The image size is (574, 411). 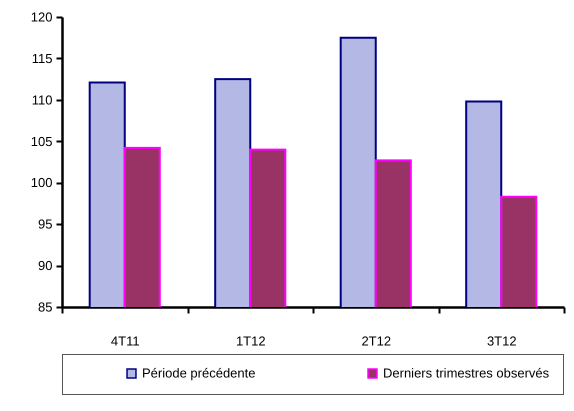 What do you see at coordinates (251, 341) in the screenshot?
I see `x-tick-label: 1T12` at bounding box center [251, 341].